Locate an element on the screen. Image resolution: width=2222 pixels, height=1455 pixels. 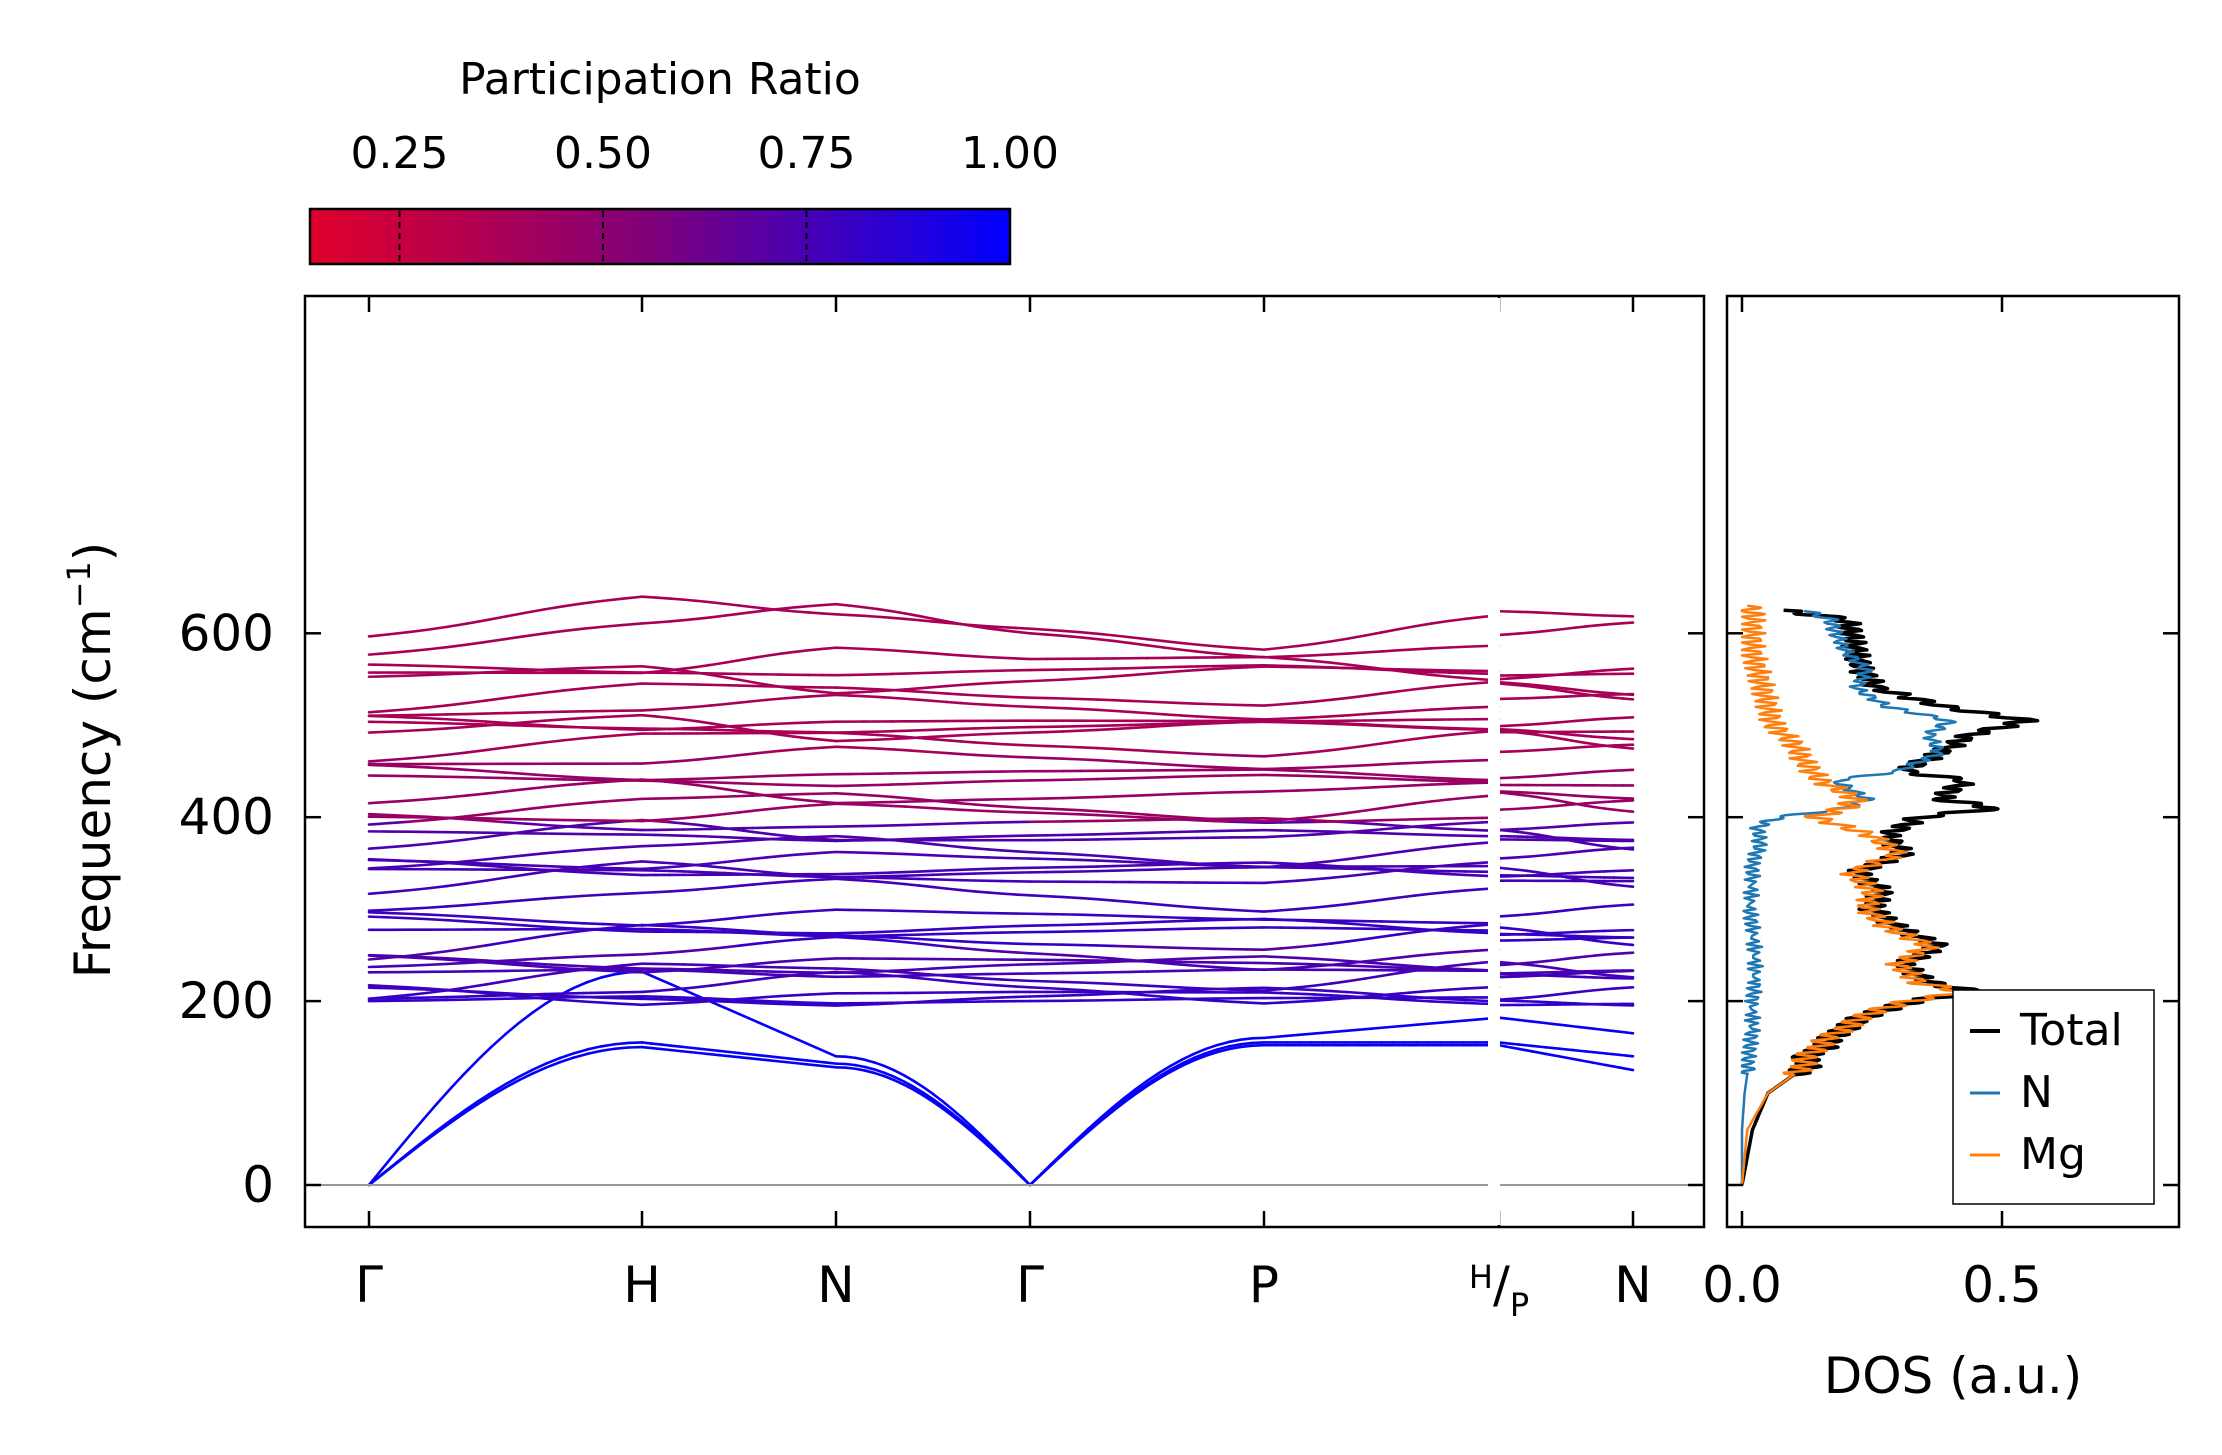
legend-label-mg: Mg is located at coordinates (2053, 1154).